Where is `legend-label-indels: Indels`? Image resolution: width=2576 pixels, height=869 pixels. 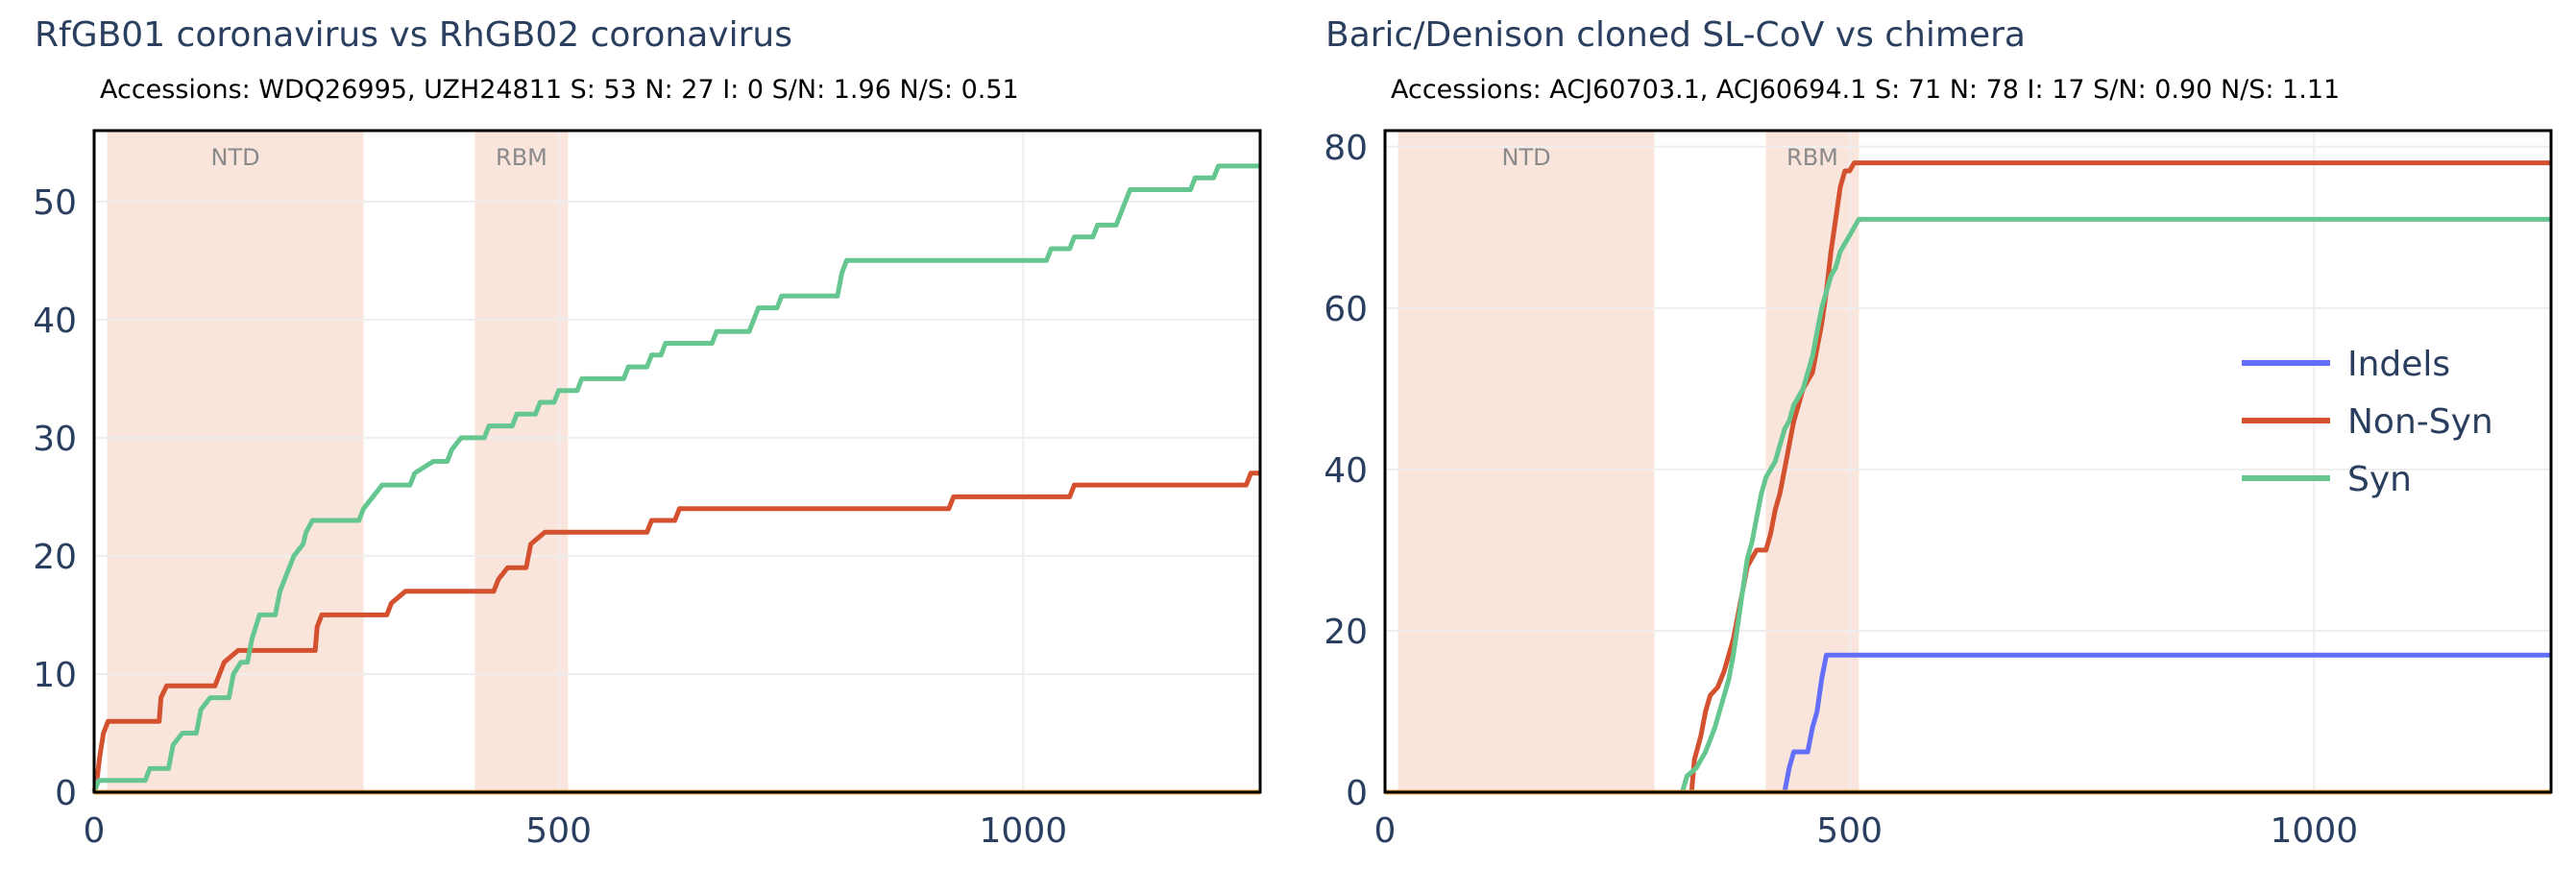 legend-label-indels: Indels is located at coordinates (2398, 364).